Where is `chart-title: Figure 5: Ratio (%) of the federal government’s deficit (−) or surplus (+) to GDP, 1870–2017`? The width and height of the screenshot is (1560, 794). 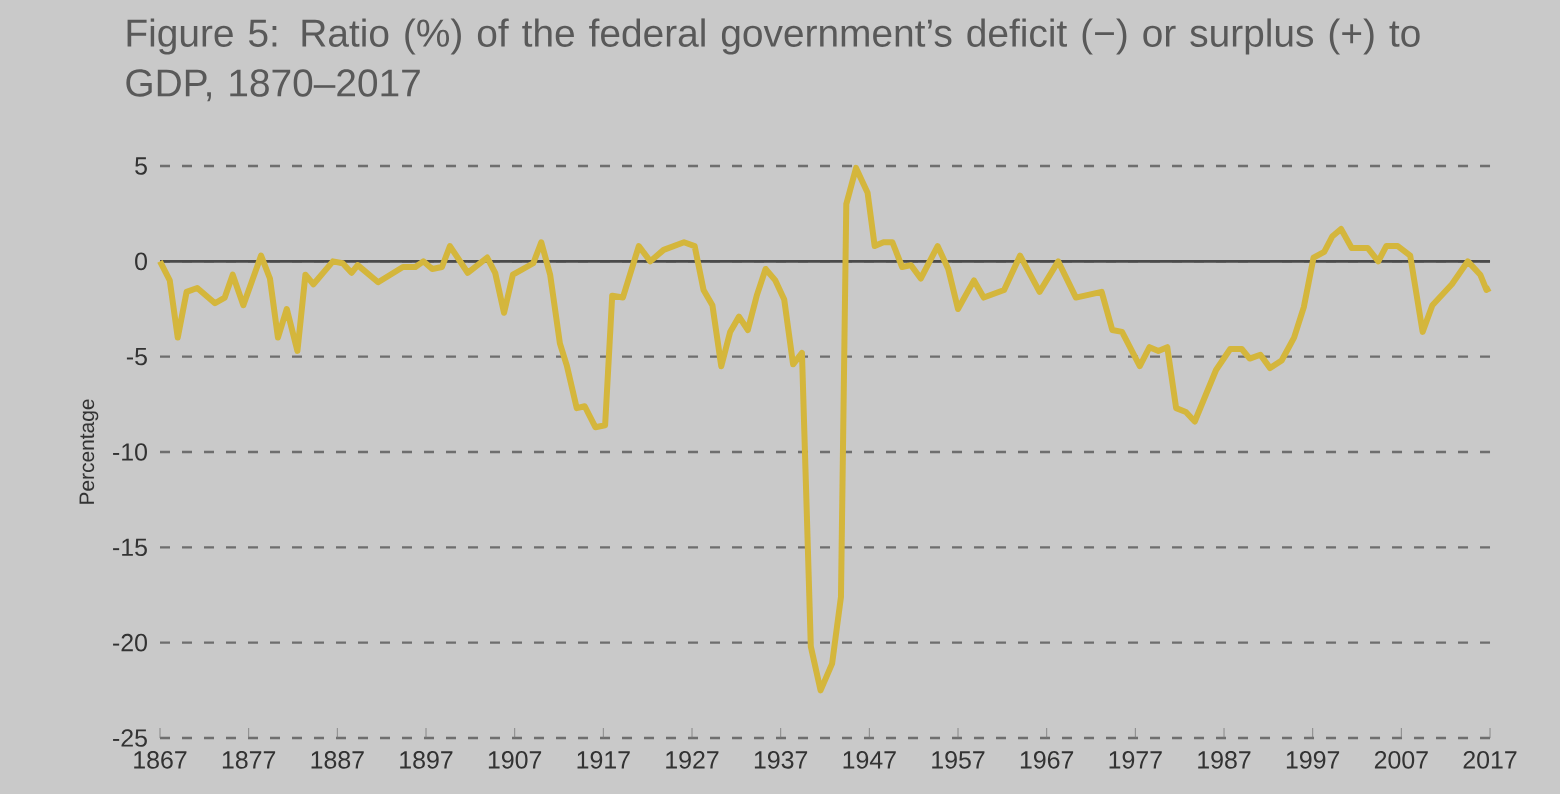
chart-title: Figure 5: Ratio (%) of the federal government’s deficit (−) or surplus (+) to GDP, 1870–2017 is located at coordinates (773, 60).